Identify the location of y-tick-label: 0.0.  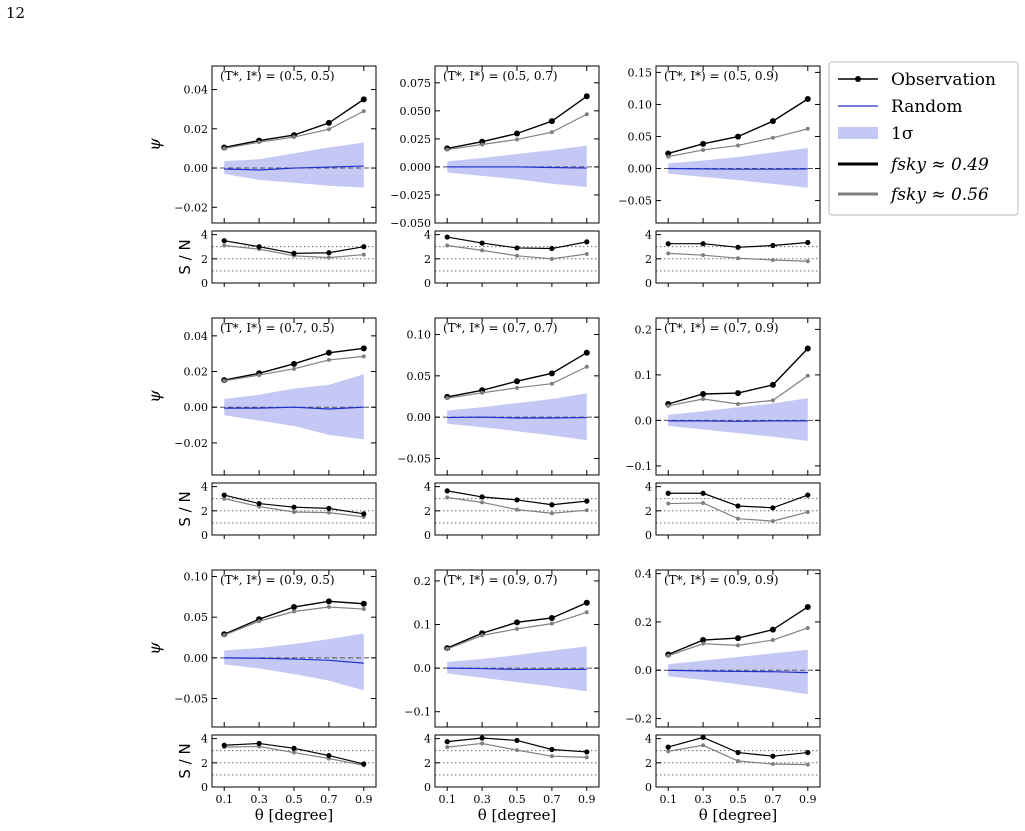
(644, 420).